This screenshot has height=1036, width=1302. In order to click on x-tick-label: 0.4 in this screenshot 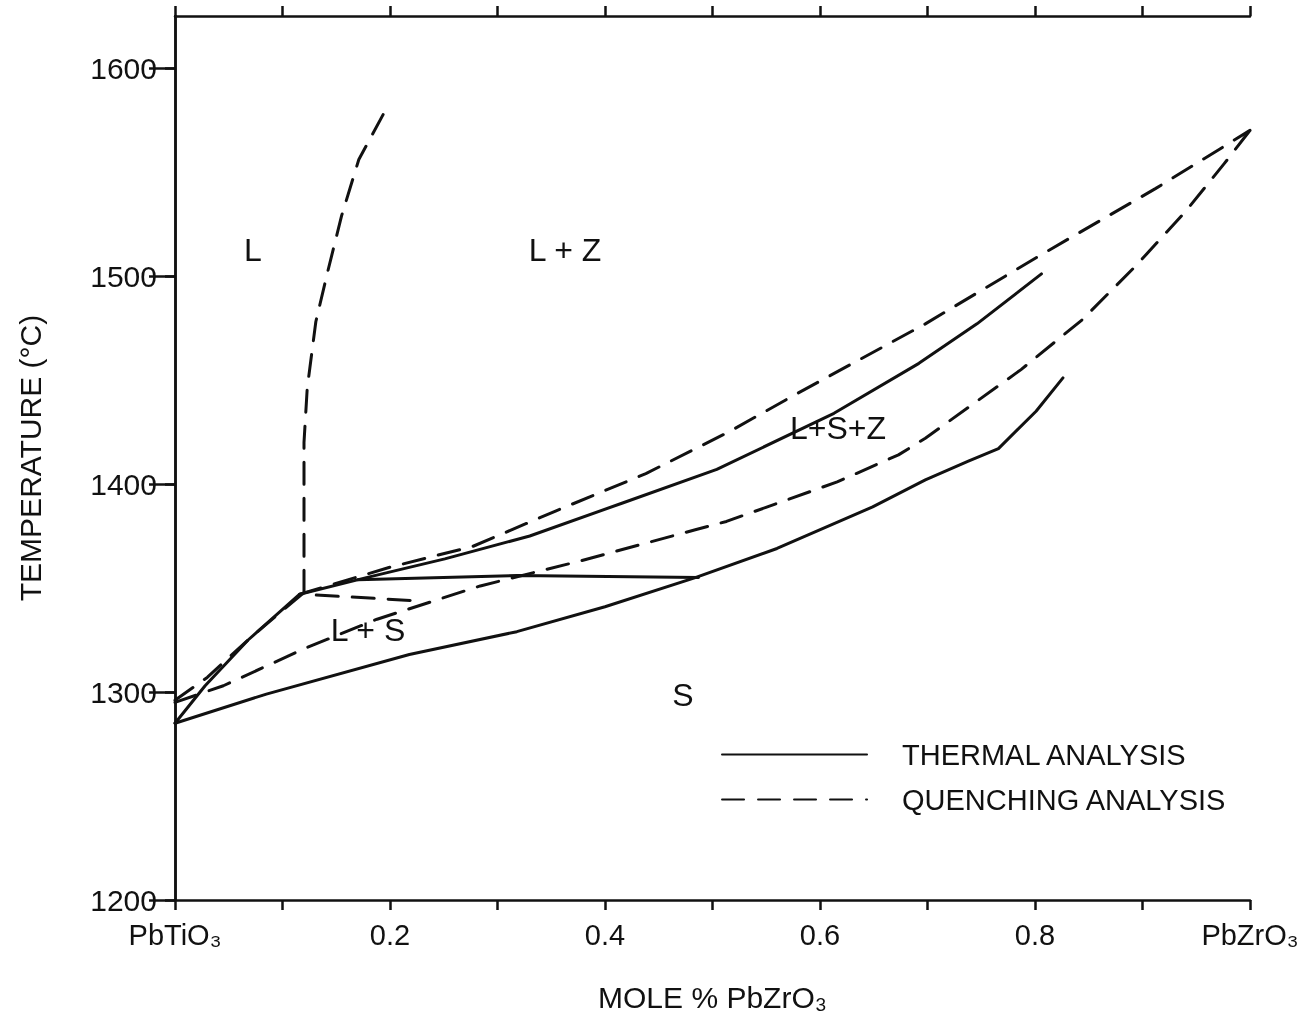, I will do `click(605, 934)`.